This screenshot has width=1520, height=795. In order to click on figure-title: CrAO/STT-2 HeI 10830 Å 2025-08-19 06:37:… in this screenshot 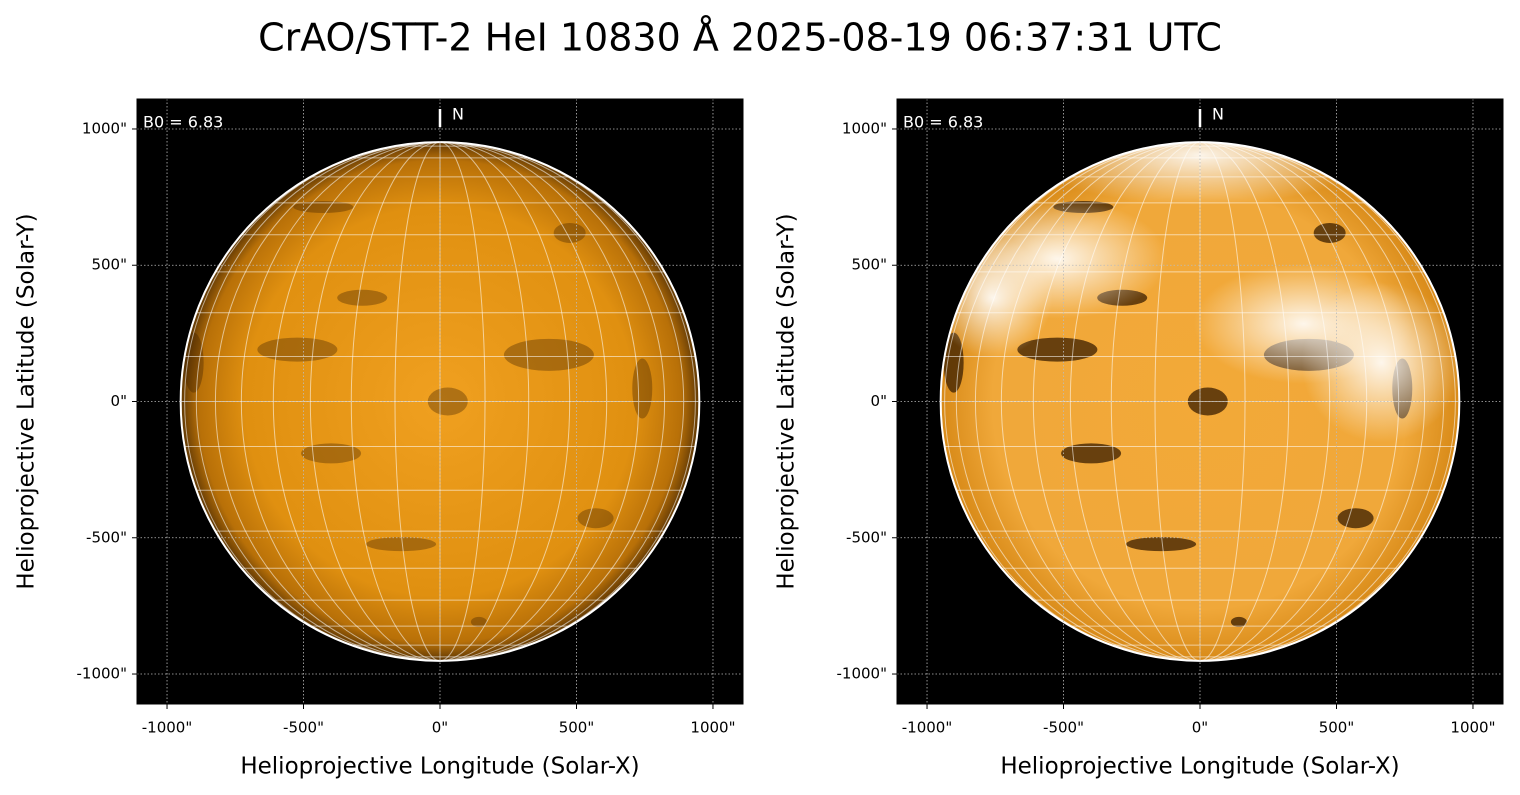, I will do `click(740, 38)`.